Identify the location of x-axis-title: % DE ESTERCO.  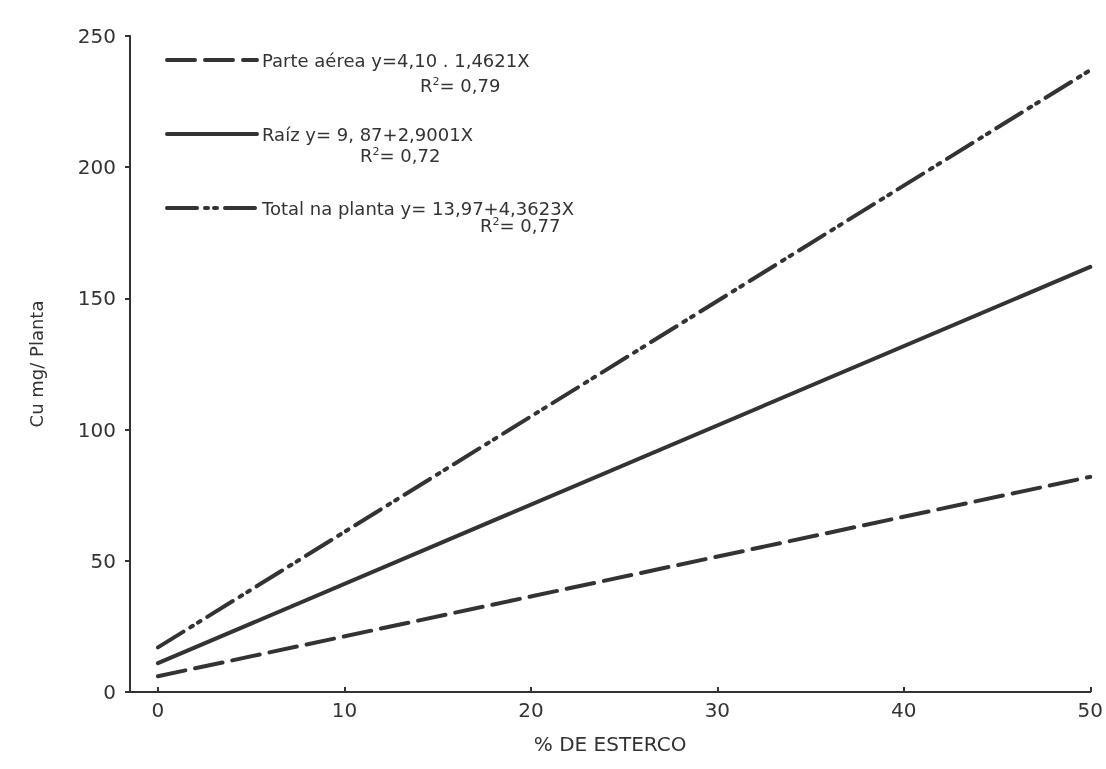
(610, 744).